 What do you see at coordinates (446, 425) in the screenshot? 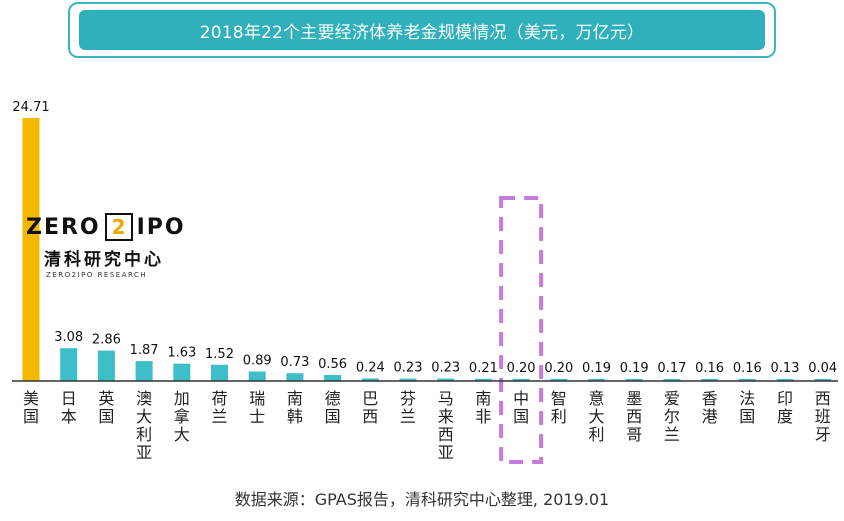
I see `category-label: 马来西亚` at bounding box center [446, 425].